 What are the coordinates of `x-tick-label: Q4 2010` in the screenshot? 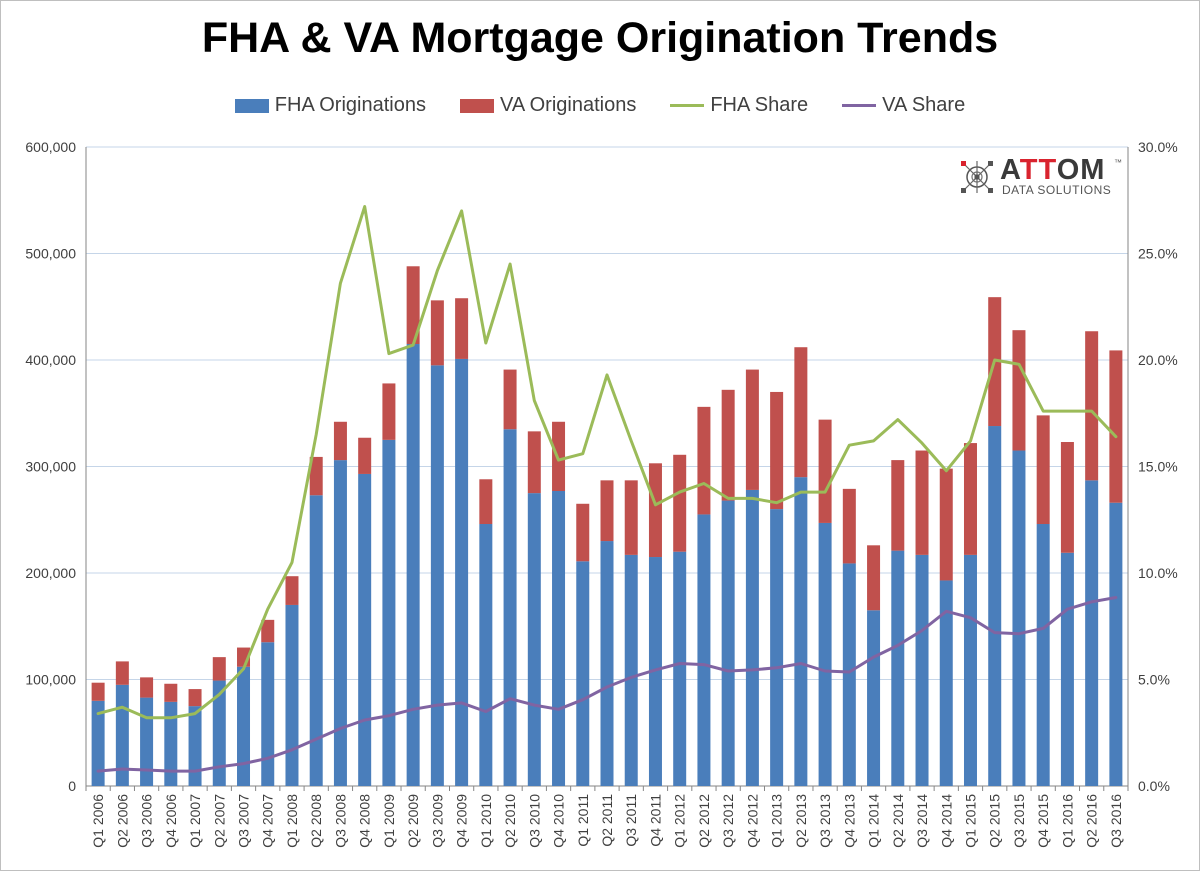 It's located at (559, 821).